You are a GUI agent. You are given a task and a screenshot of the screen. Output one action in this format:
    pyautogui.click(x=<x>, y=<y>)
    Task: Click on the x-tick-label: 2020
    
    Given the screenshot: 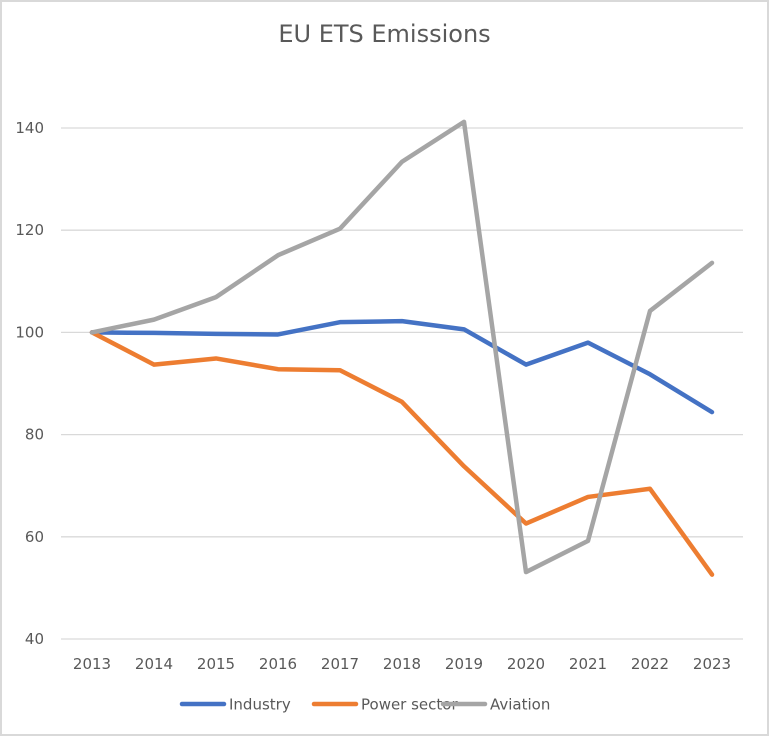 What is the action you would take?
    pyautogui.click(x=526, y=664)
    